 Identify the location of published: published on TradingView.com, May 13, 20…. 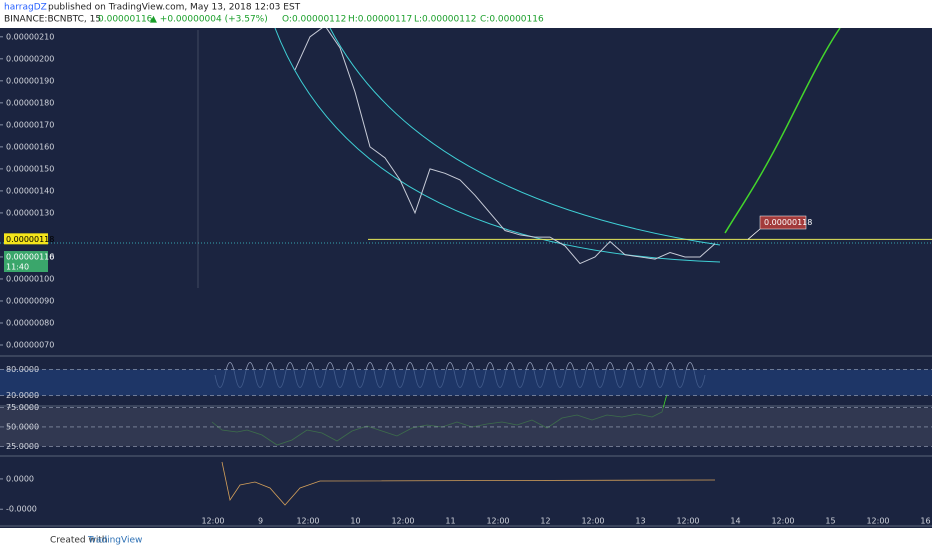
(174, 8).